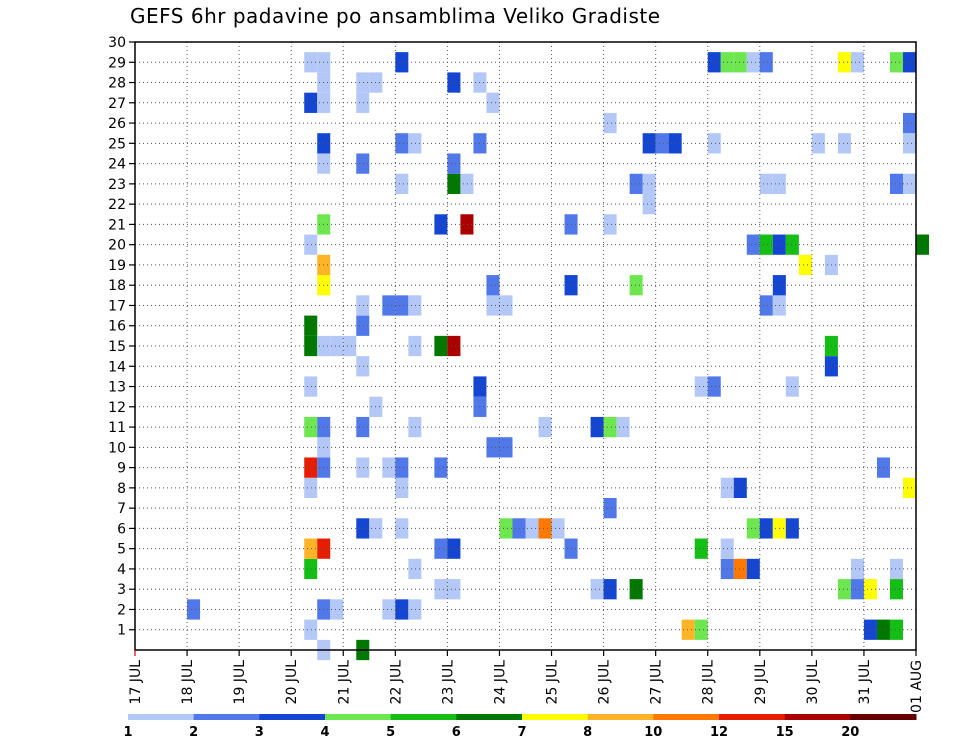 This screenshot has height=742, width=960. Describe the element at coordinates (117, 408) in the screenshot. I see `y-tick-label: 12` at that location.